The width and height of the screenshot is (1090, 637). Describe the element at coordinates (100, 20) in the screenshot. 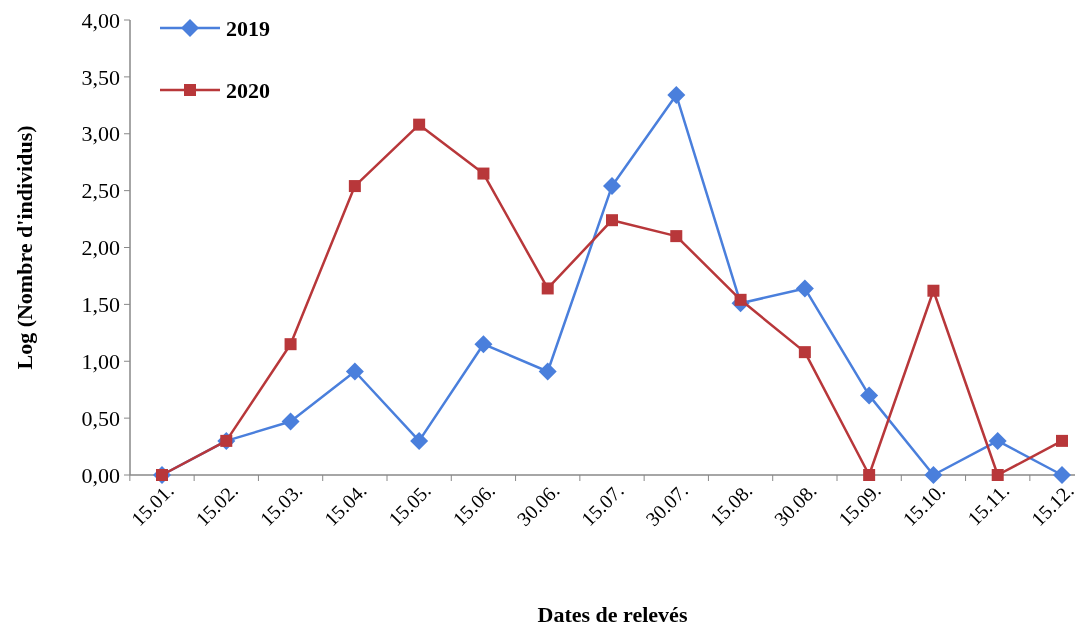

I see `y-tick-label: 4,00` at that location.